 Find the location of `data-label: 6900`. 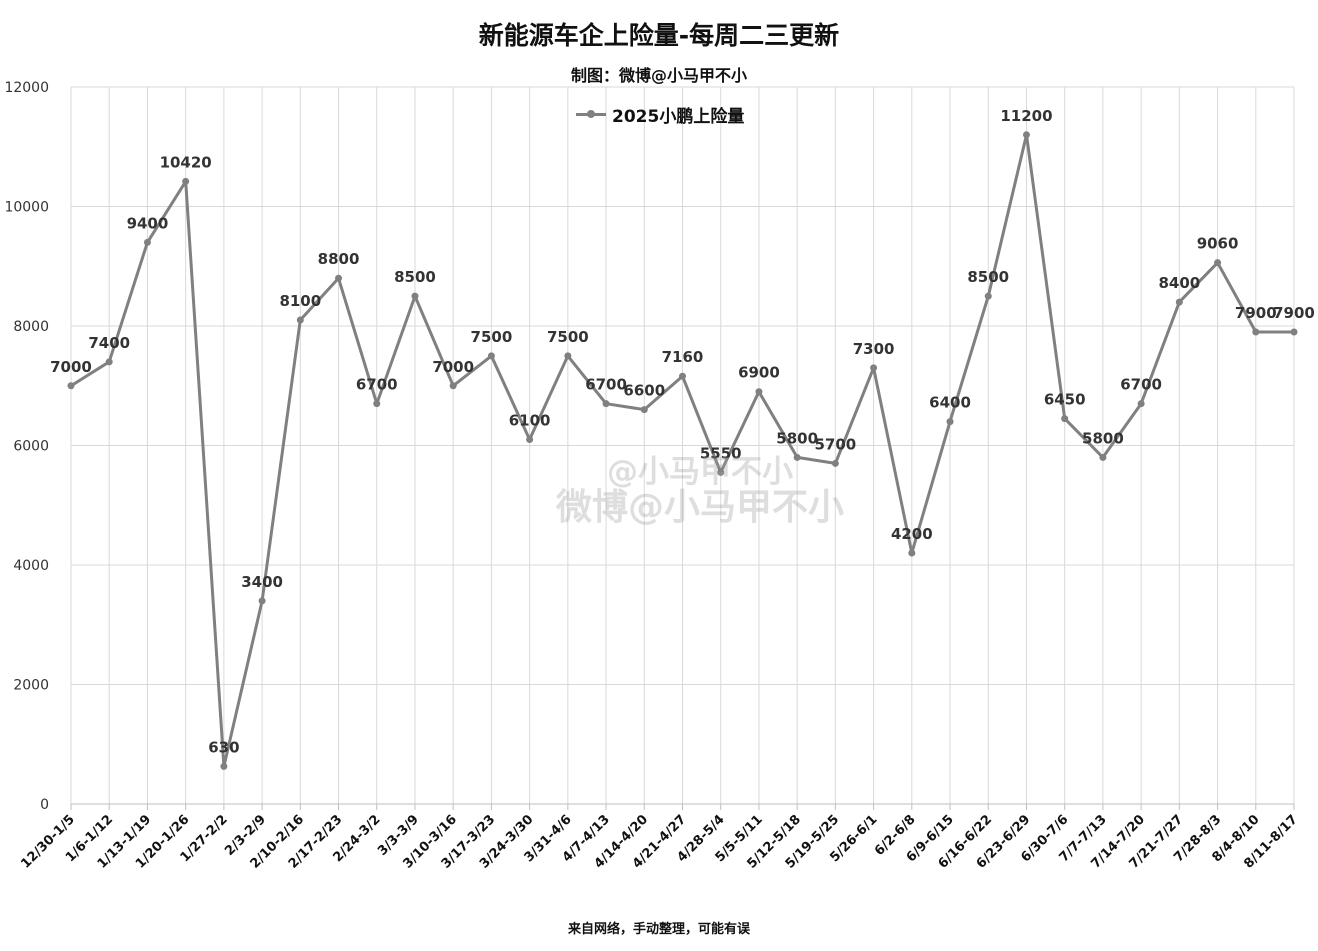

data-label: 6900 is located at coordinates (759, 373).